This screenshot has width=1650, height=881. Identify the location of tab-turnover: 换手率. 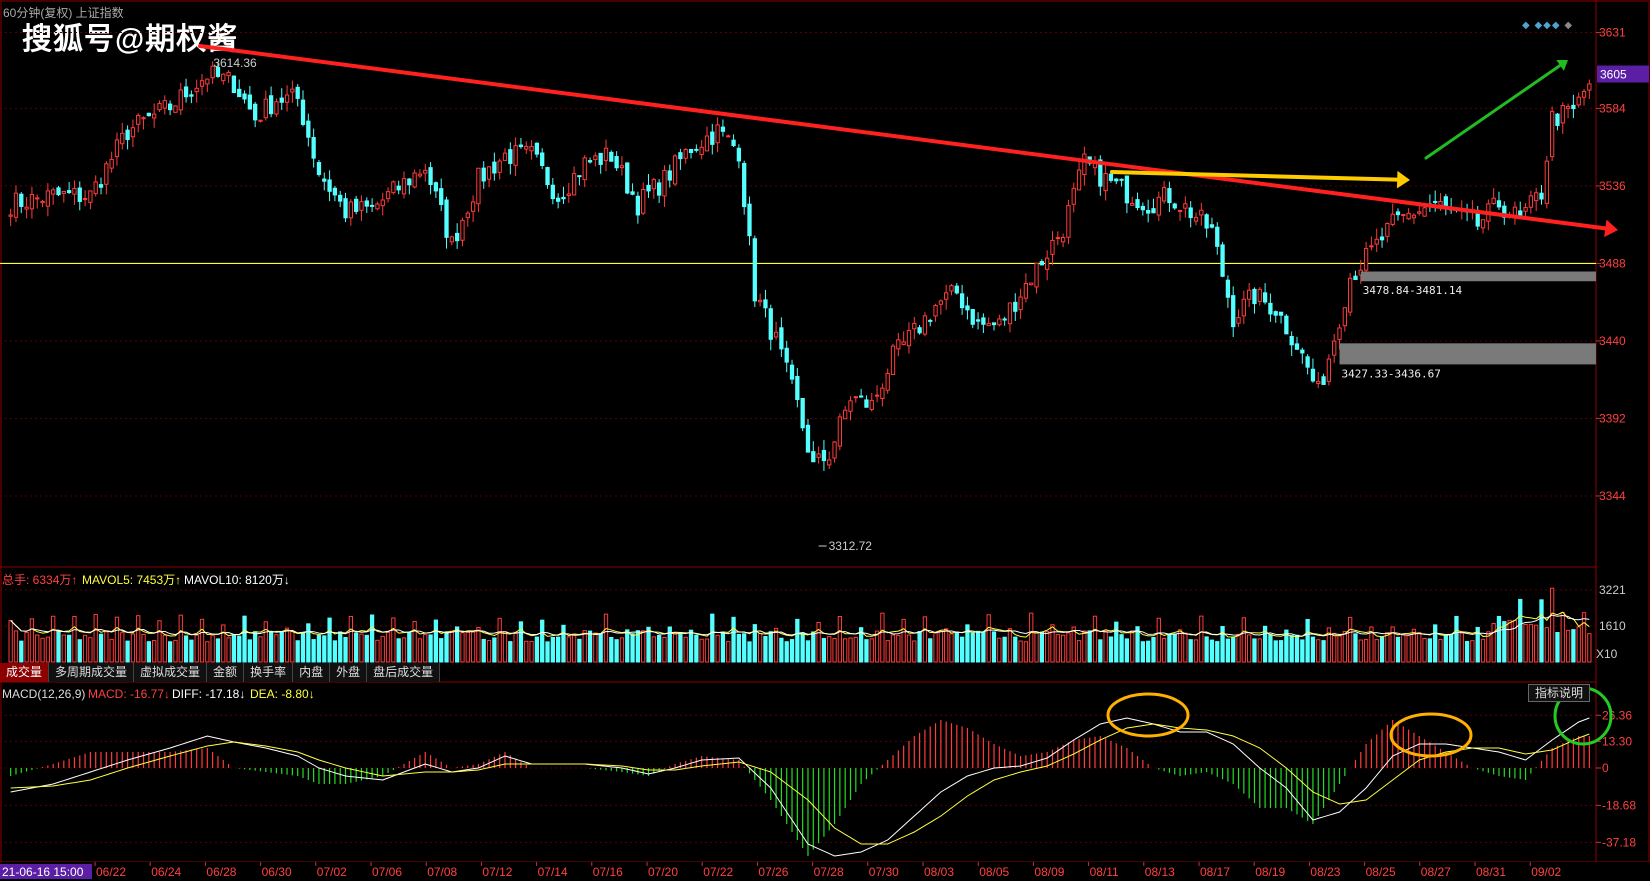
(269, 672).